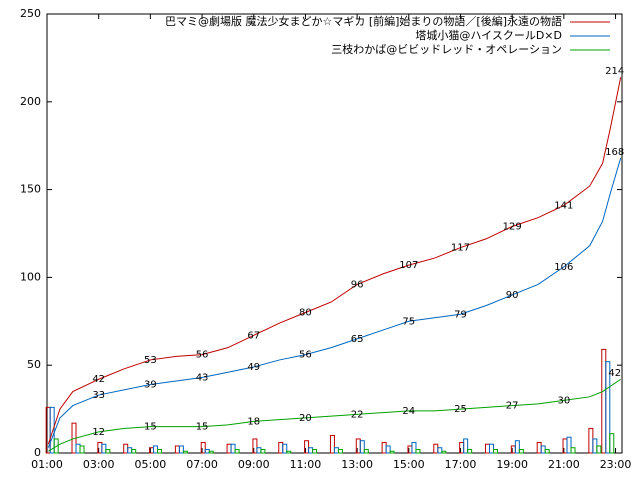 The height and width of the screenshot is (480, 640). I want to click on data-label: 75, so click(408, 321).